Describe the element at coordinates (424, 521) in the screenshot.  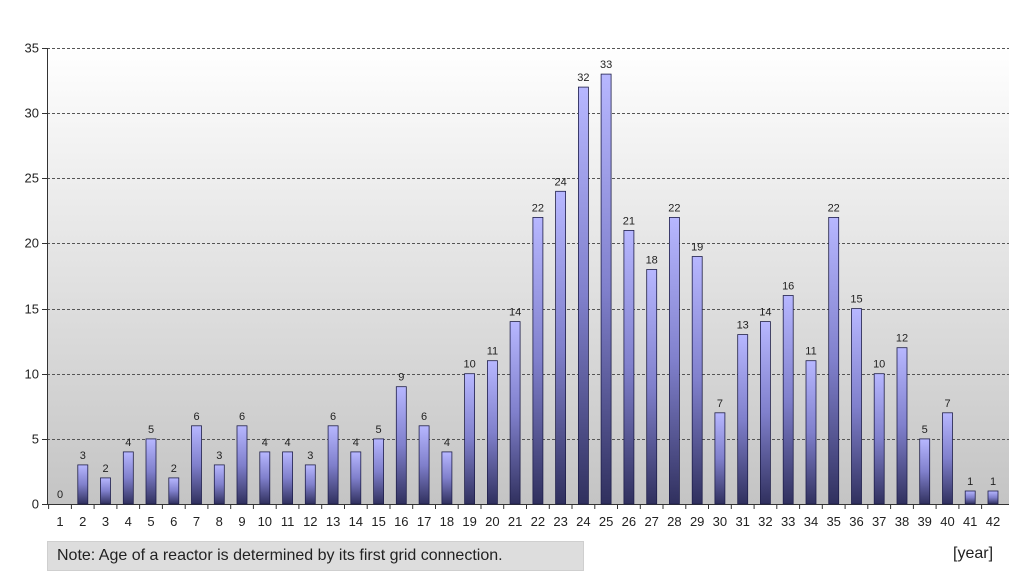
I see `x-tick-label-17: 17` at that location.